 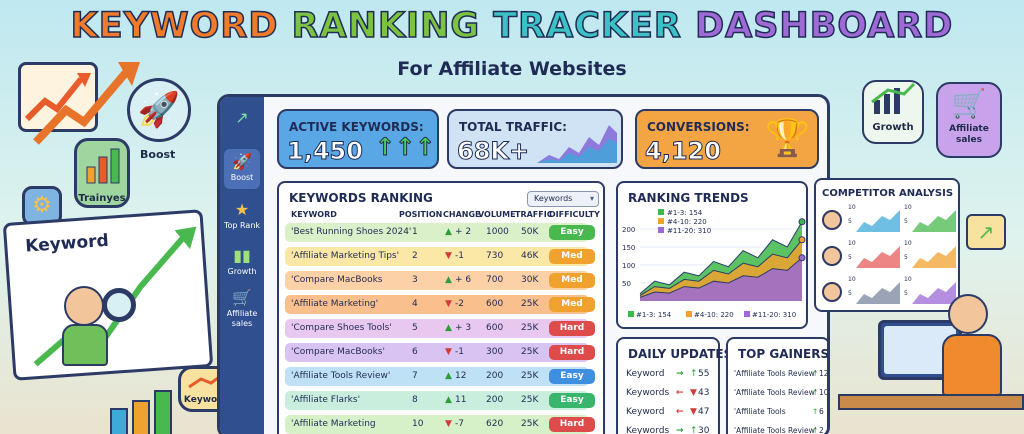 What do you see at coordinates (704, 374) in the screenshot?
I see `update-value: 55` at bounding box center [704, 374].